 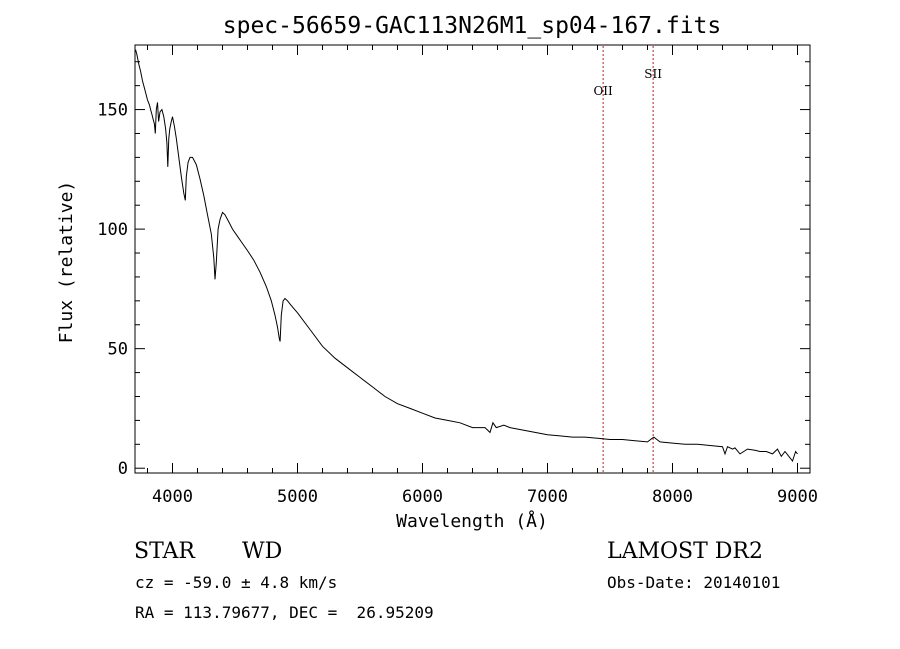 What do you see at coordinates (112, 111) in the screenshot?
I see `y-tick-label: 150` at bounding box center [112, 111].